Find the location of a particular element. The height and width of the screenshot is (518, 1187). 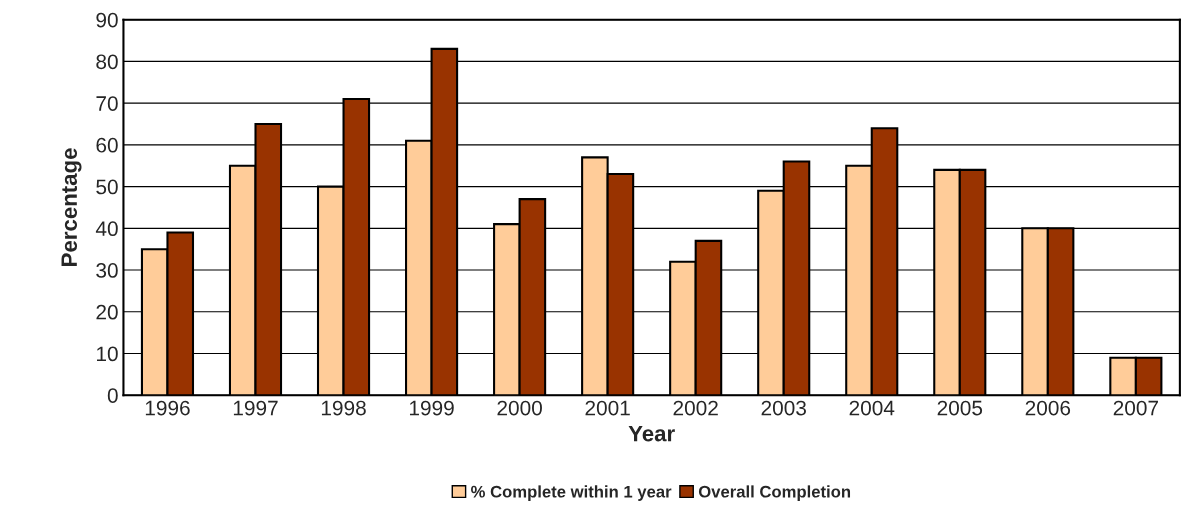

legend-label: Overall Completion is located at coordinates (774, 493).